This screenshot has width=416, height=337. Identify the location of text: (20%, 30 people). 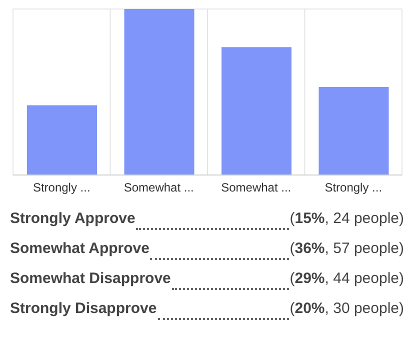
(347, 308).